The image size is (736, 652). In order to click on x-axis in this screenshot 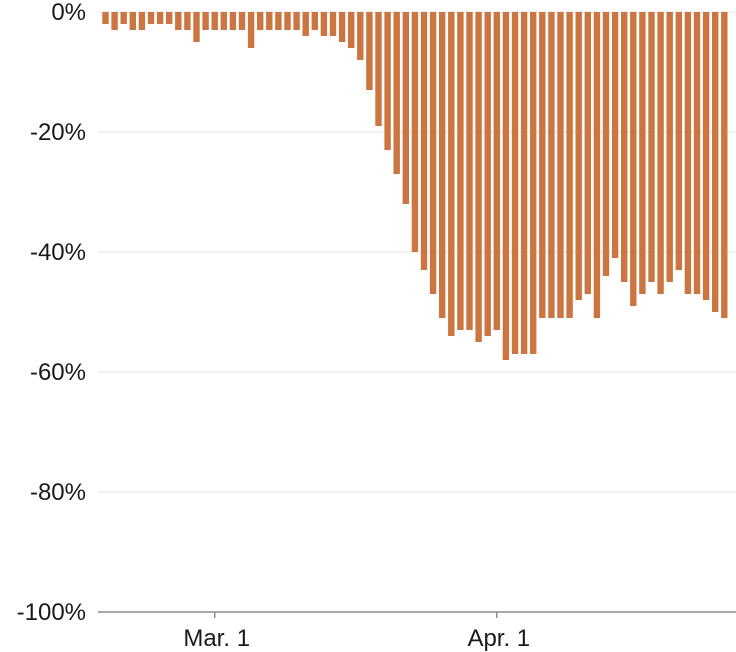, I will do `click(417, 614)`.